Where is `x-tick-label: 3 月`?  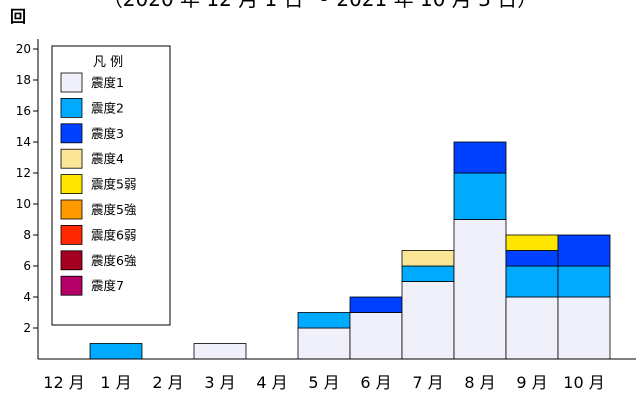
x-tick-label: 3 月 is located at coordinates (219, 382).